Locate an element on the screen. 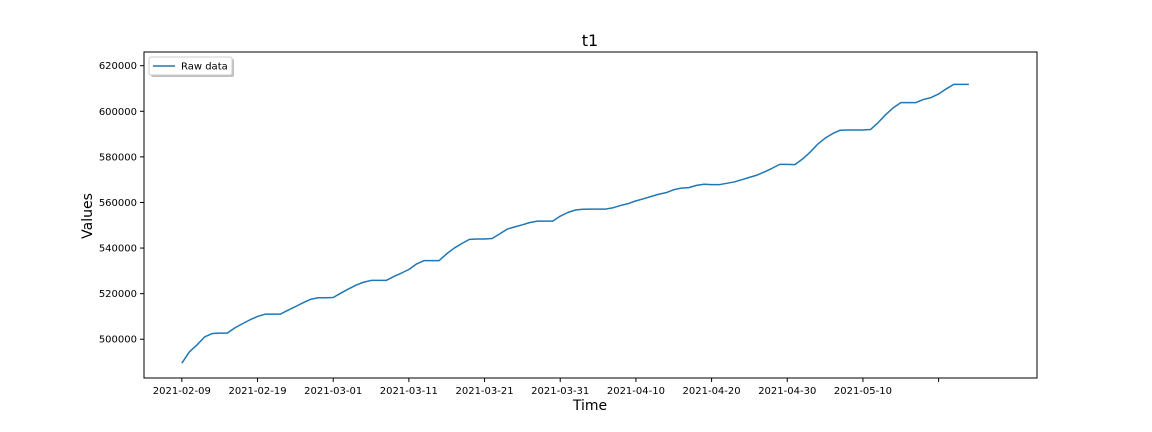 The width and height of the screenshot is (1152, 432). y-axis-title: Values is located at coordinates (88, 216).